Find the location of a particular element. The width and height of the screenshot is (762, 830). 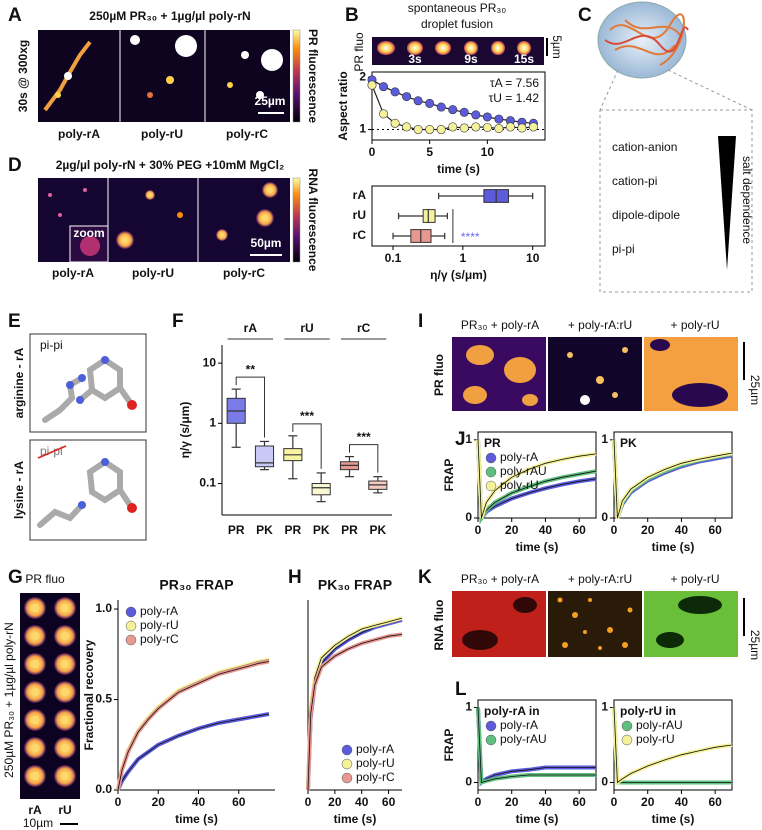

panel-letter: I is located at coordinates (420, 321).